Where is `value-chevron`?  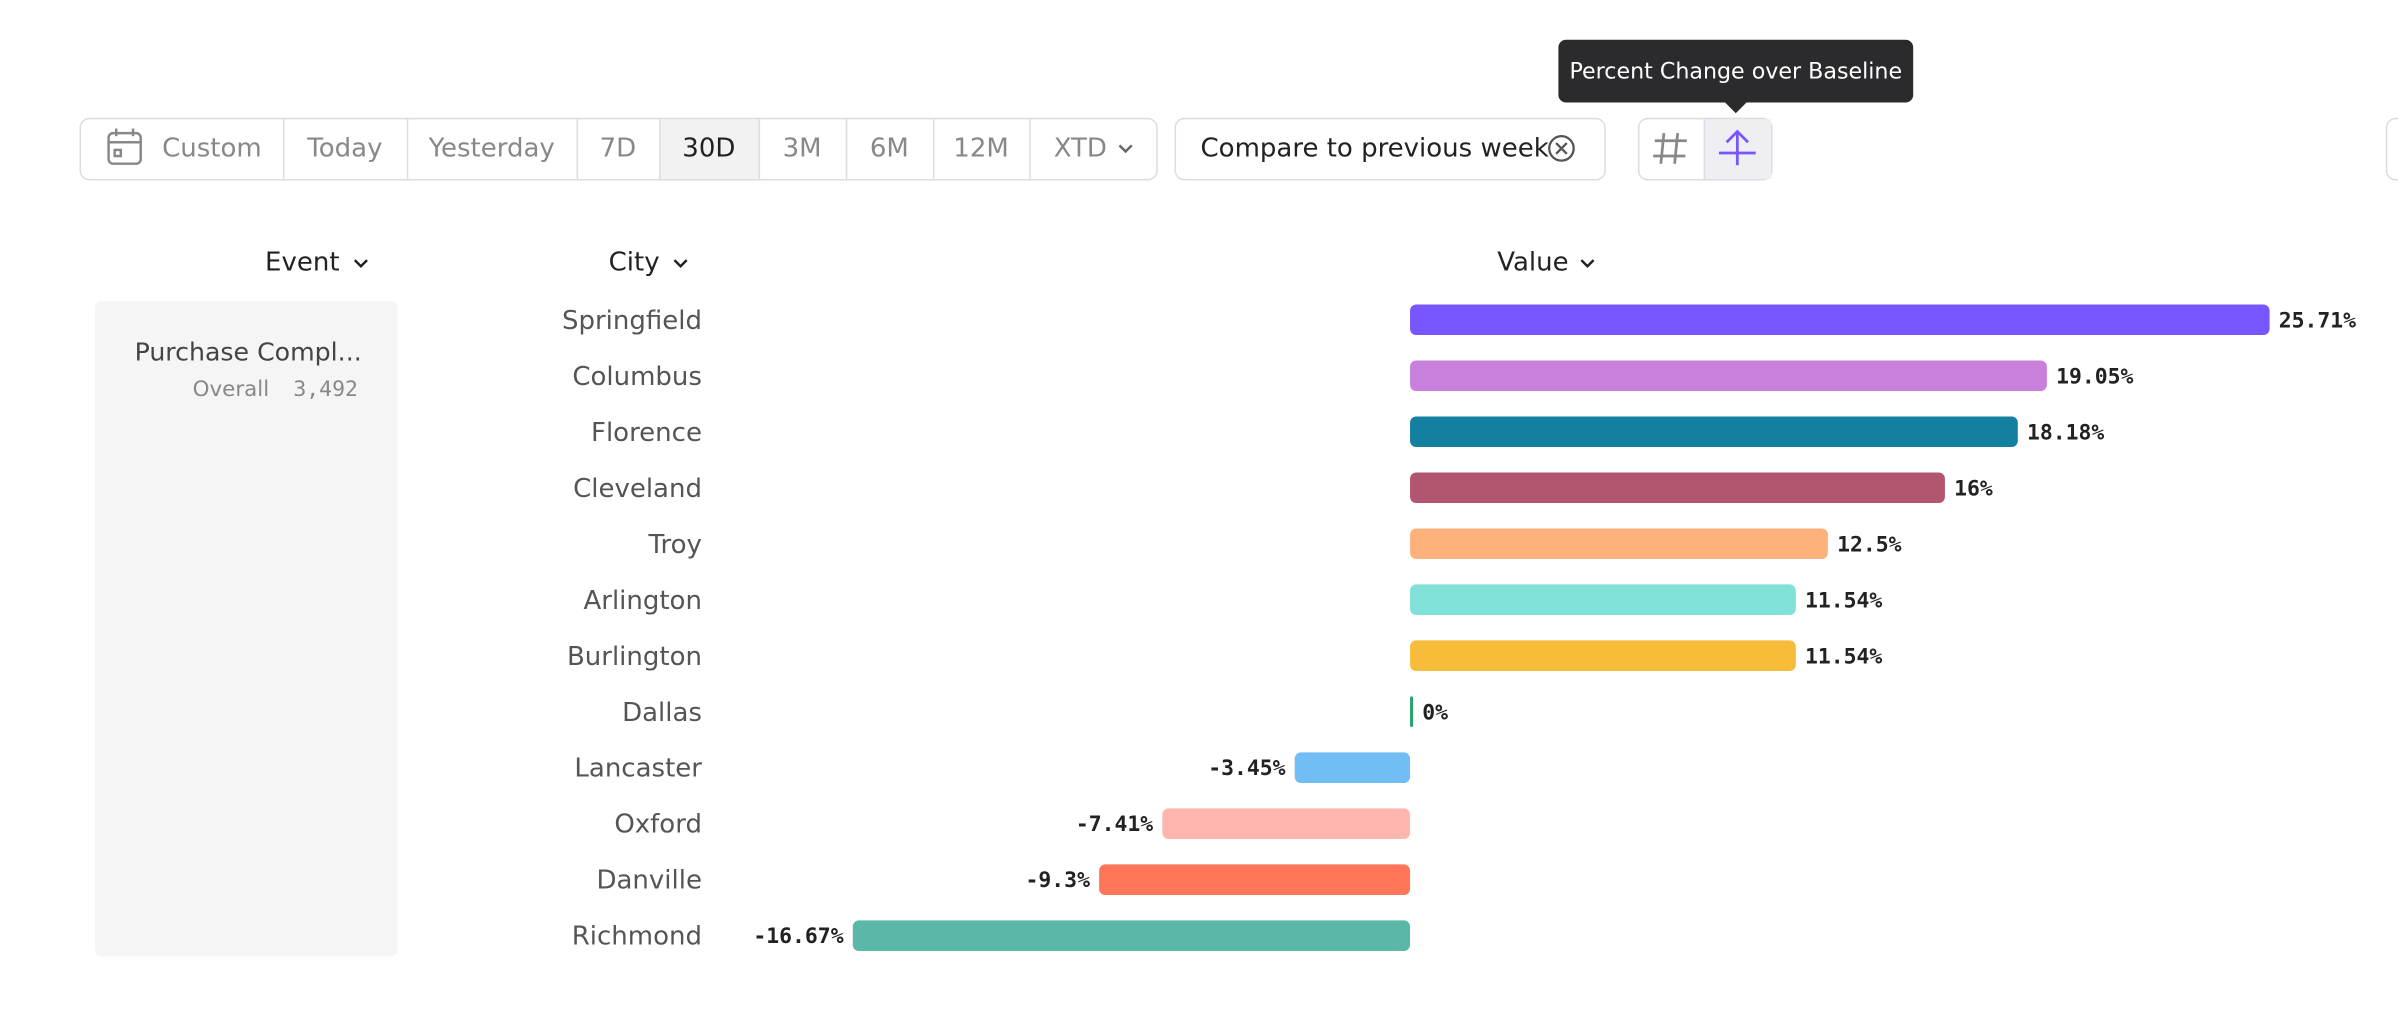 value-chevron is located at coordinates (1587, 263).